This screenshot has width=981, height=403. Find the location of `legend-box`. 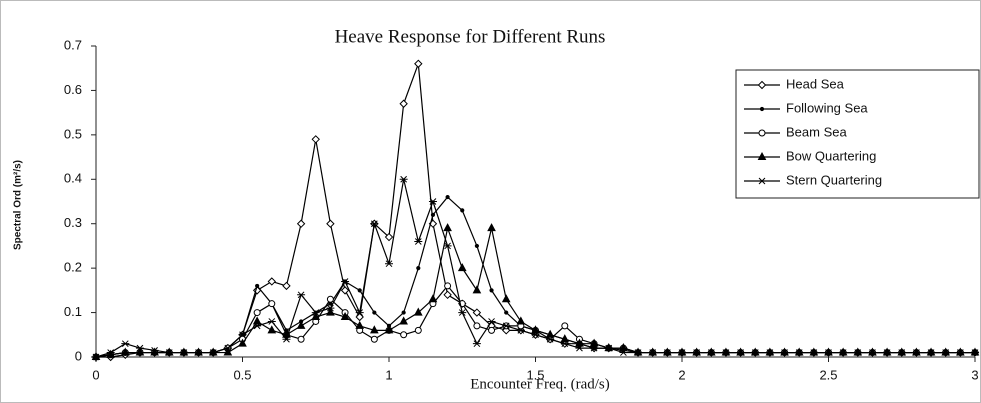

legend-box is located at coordinates (857, 134).